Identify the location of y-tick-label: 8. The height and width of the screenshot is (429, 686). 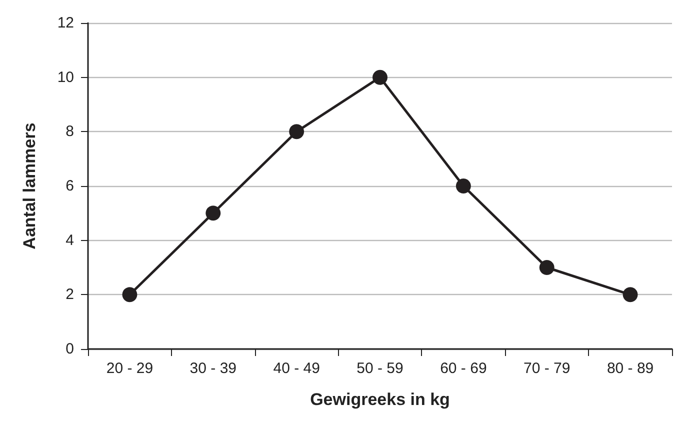
(70, 131).